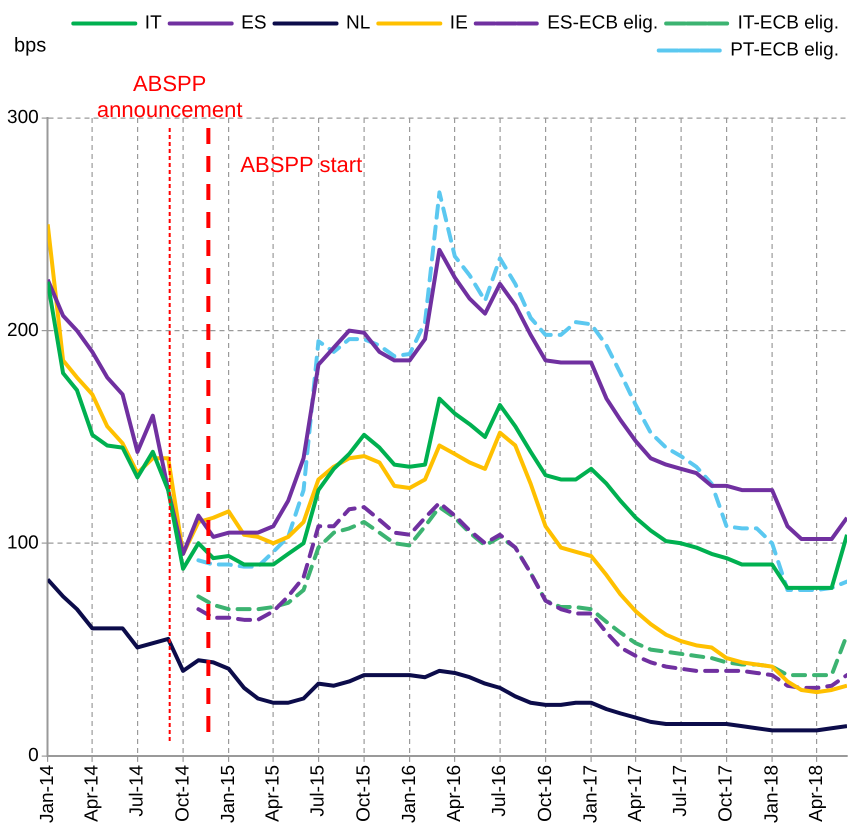 The image size is (849, 828). What do you see at coordinates (785, 50) in the screenshot?
I see `legend-label: PT-ECB elig.` at bounding box center [785, 50].